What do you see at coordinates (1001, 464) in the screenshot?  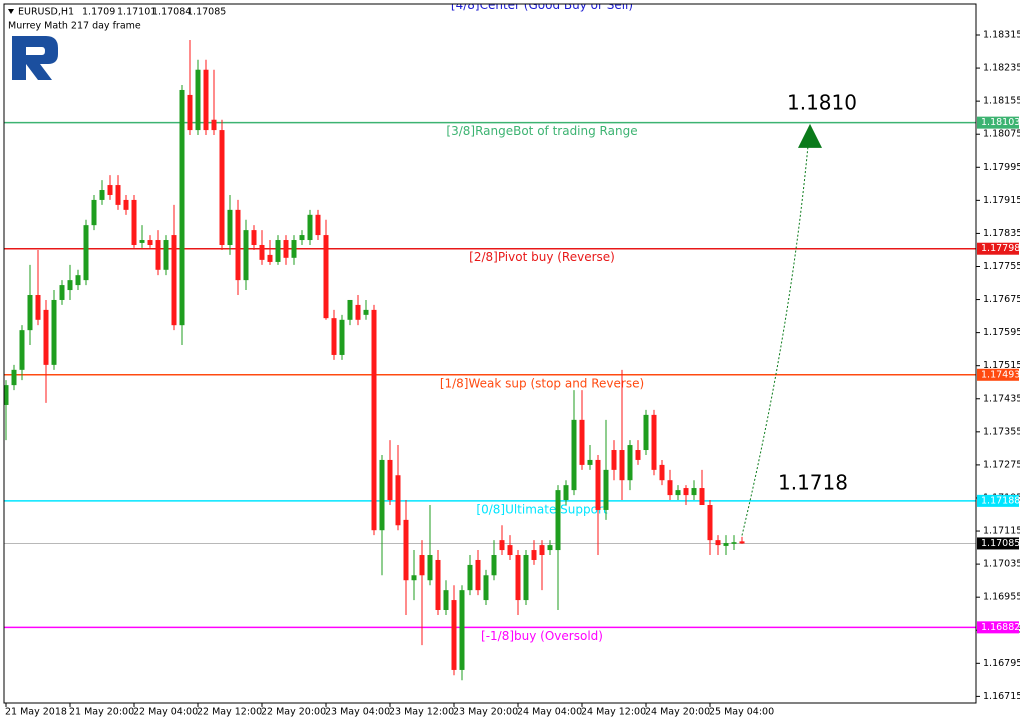 I see `y-tick-label: 1.17275` at bounding box center [1001, 464].